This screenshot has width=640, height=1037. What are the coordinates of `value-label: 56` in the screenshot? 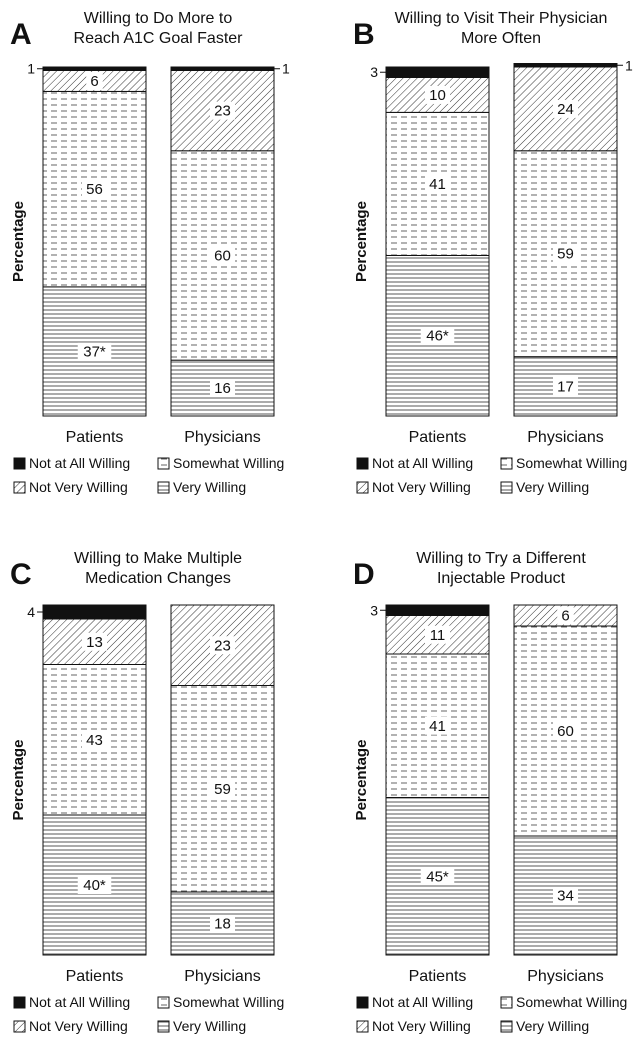 It's located at (94, 189).